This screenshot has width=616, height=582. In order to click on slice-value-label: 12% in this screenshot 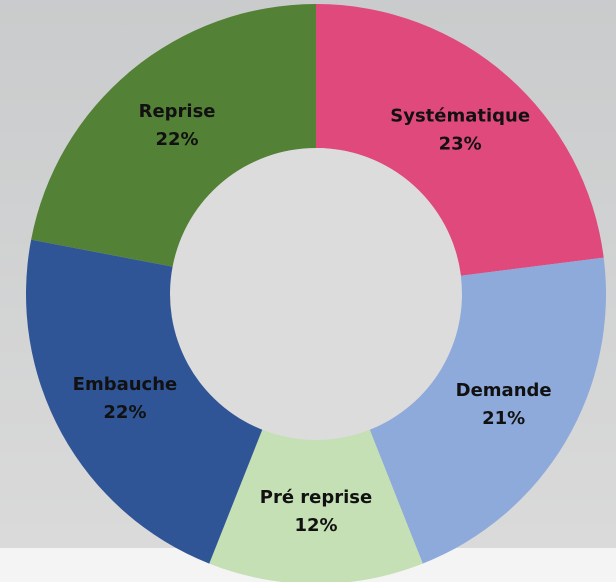, I will do `click(315, 525)`.